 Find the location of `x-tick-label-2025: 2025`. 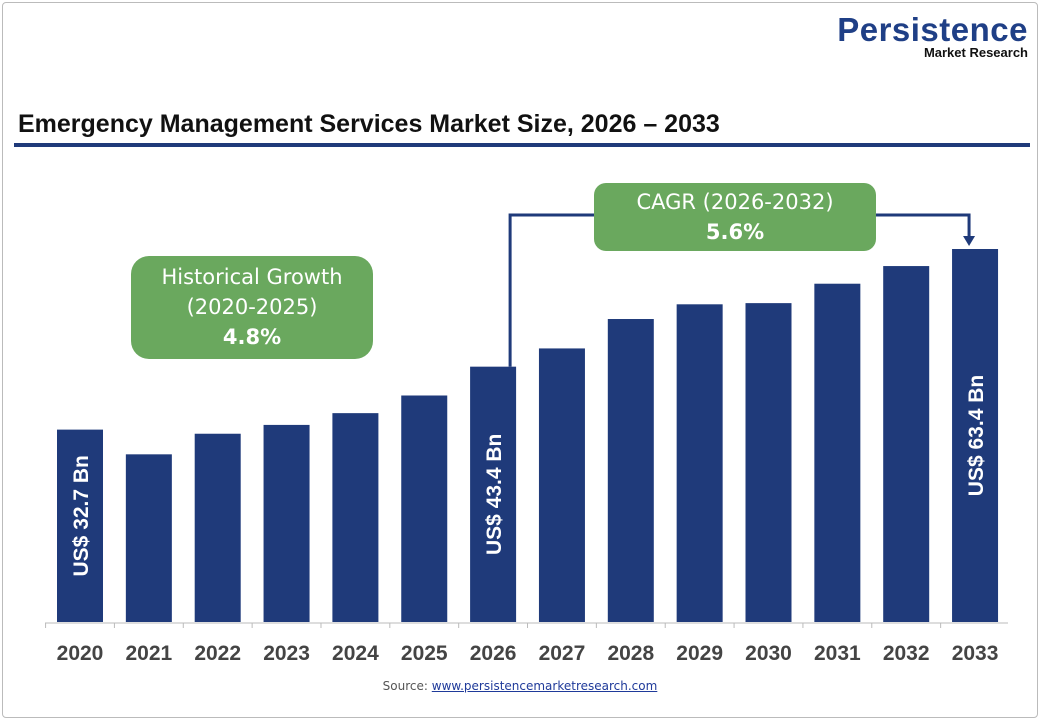

x-tick-label-2025: 2025 is located at coordinates (424, 653).